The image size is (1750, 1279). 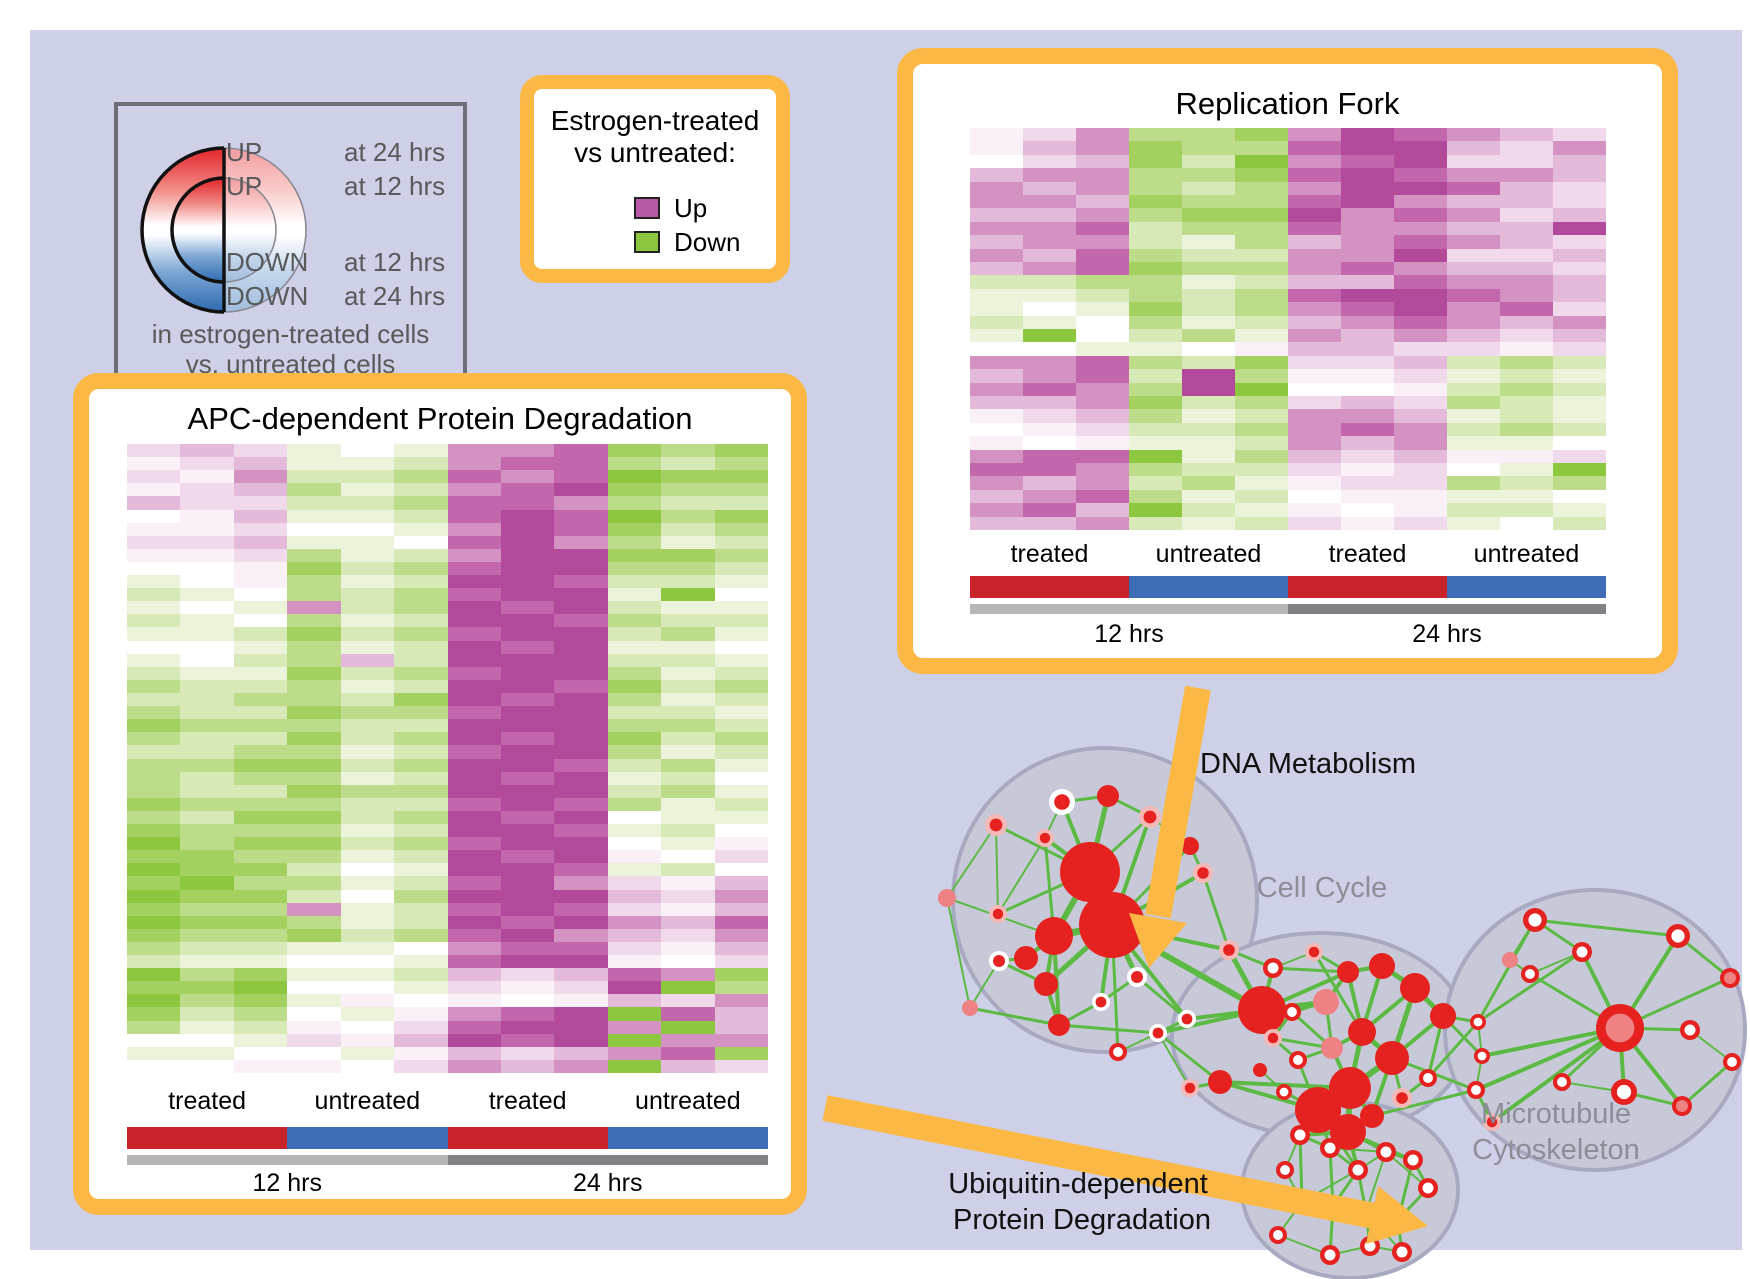 What do you see at coordinates (447, 1184) in the screenshot?
I see `apc-time-labels: 12 hrs 24 hrs` at bounding box center [447, 1184].